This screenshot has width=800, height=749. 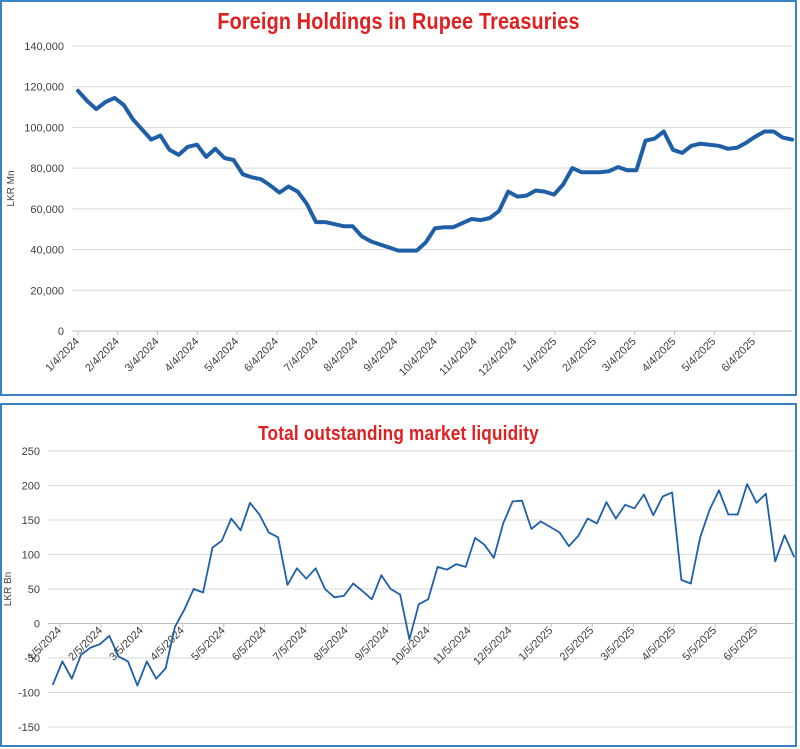 What do you see at coordinates (261, 355) in the screenshot?
I see `x-tick-label: 6/4/2024` at bounding box center [261, 355].